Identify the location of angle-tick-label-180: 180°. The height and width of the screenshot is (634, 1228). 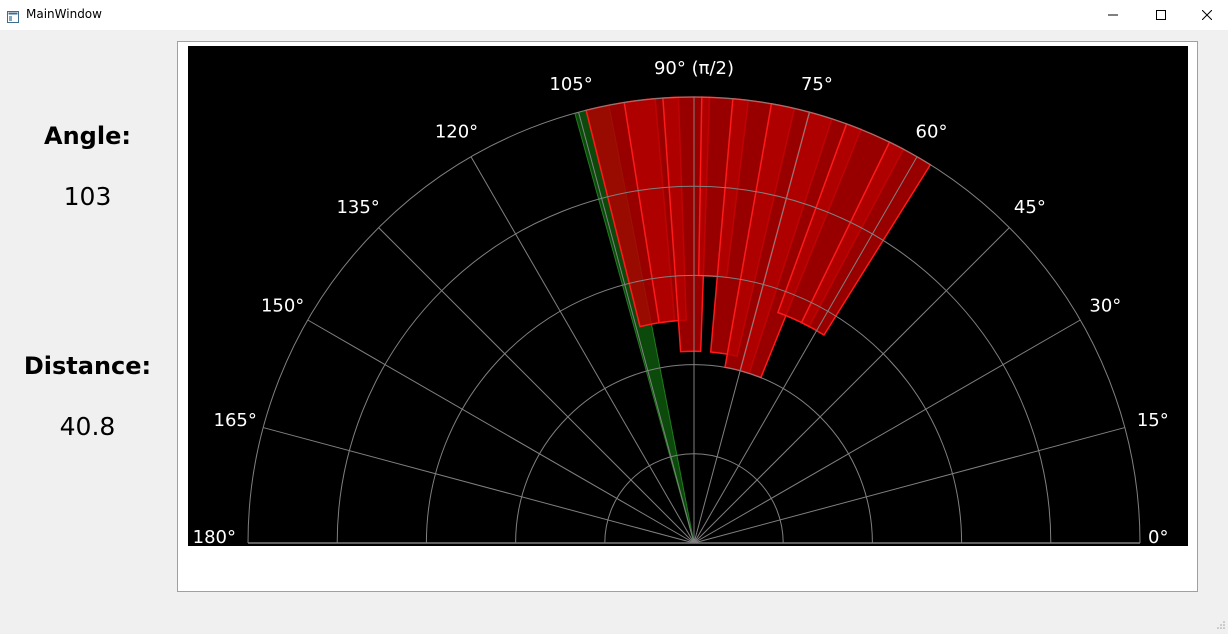
(214, 536).